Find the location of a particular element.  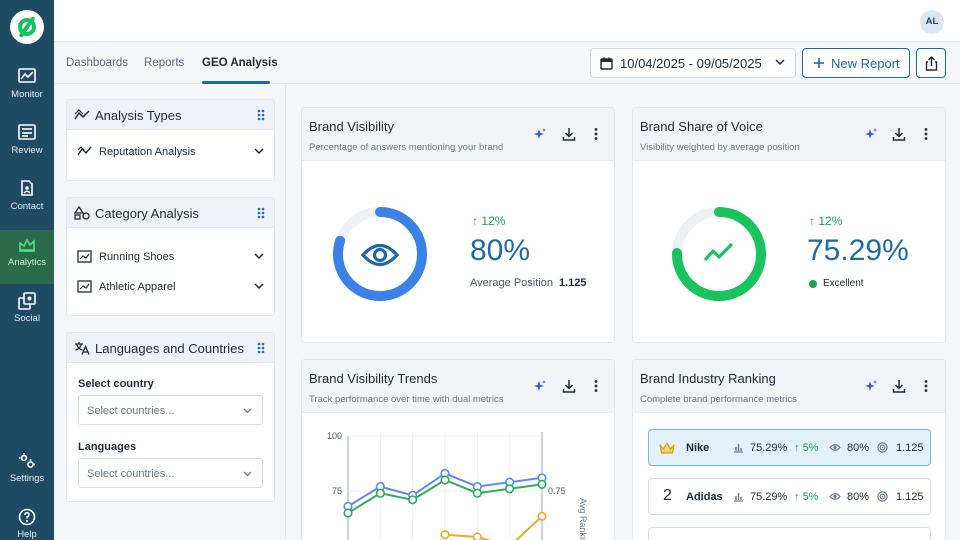

gauge-arc is located at coordinates (380, 254).